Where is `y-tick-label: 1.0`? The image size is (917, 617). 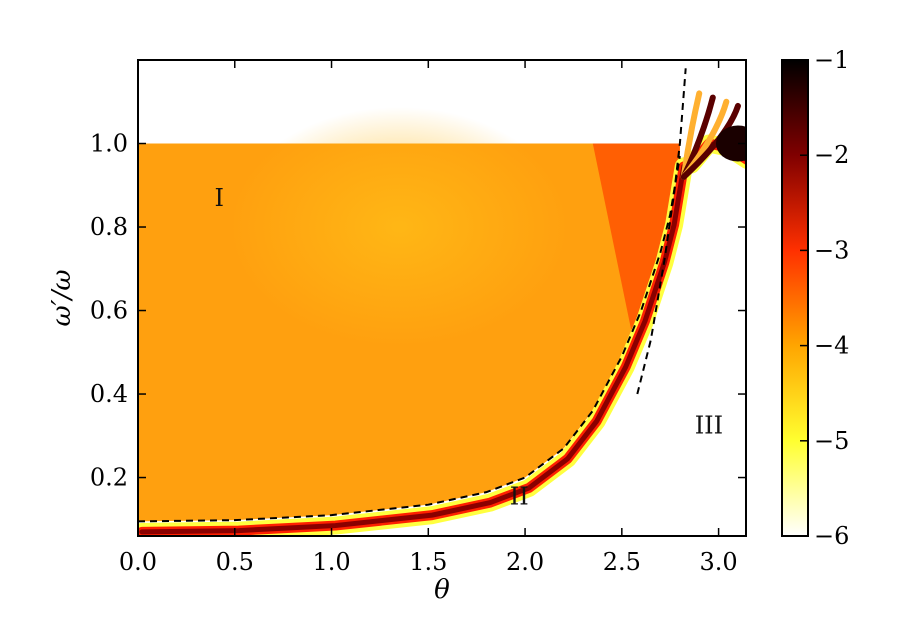
y-tick-label: 1.0 is located at coordinates (109, 144).